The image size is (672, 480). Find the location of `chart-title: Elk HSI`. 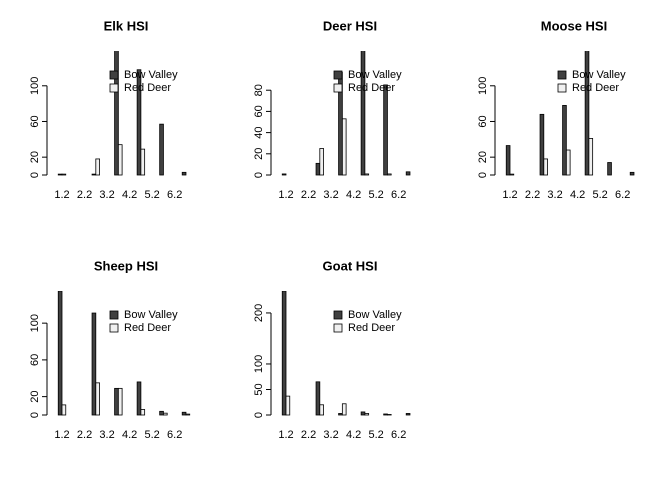

chart-title: Elk HSI is located at coordinates (126, 25).